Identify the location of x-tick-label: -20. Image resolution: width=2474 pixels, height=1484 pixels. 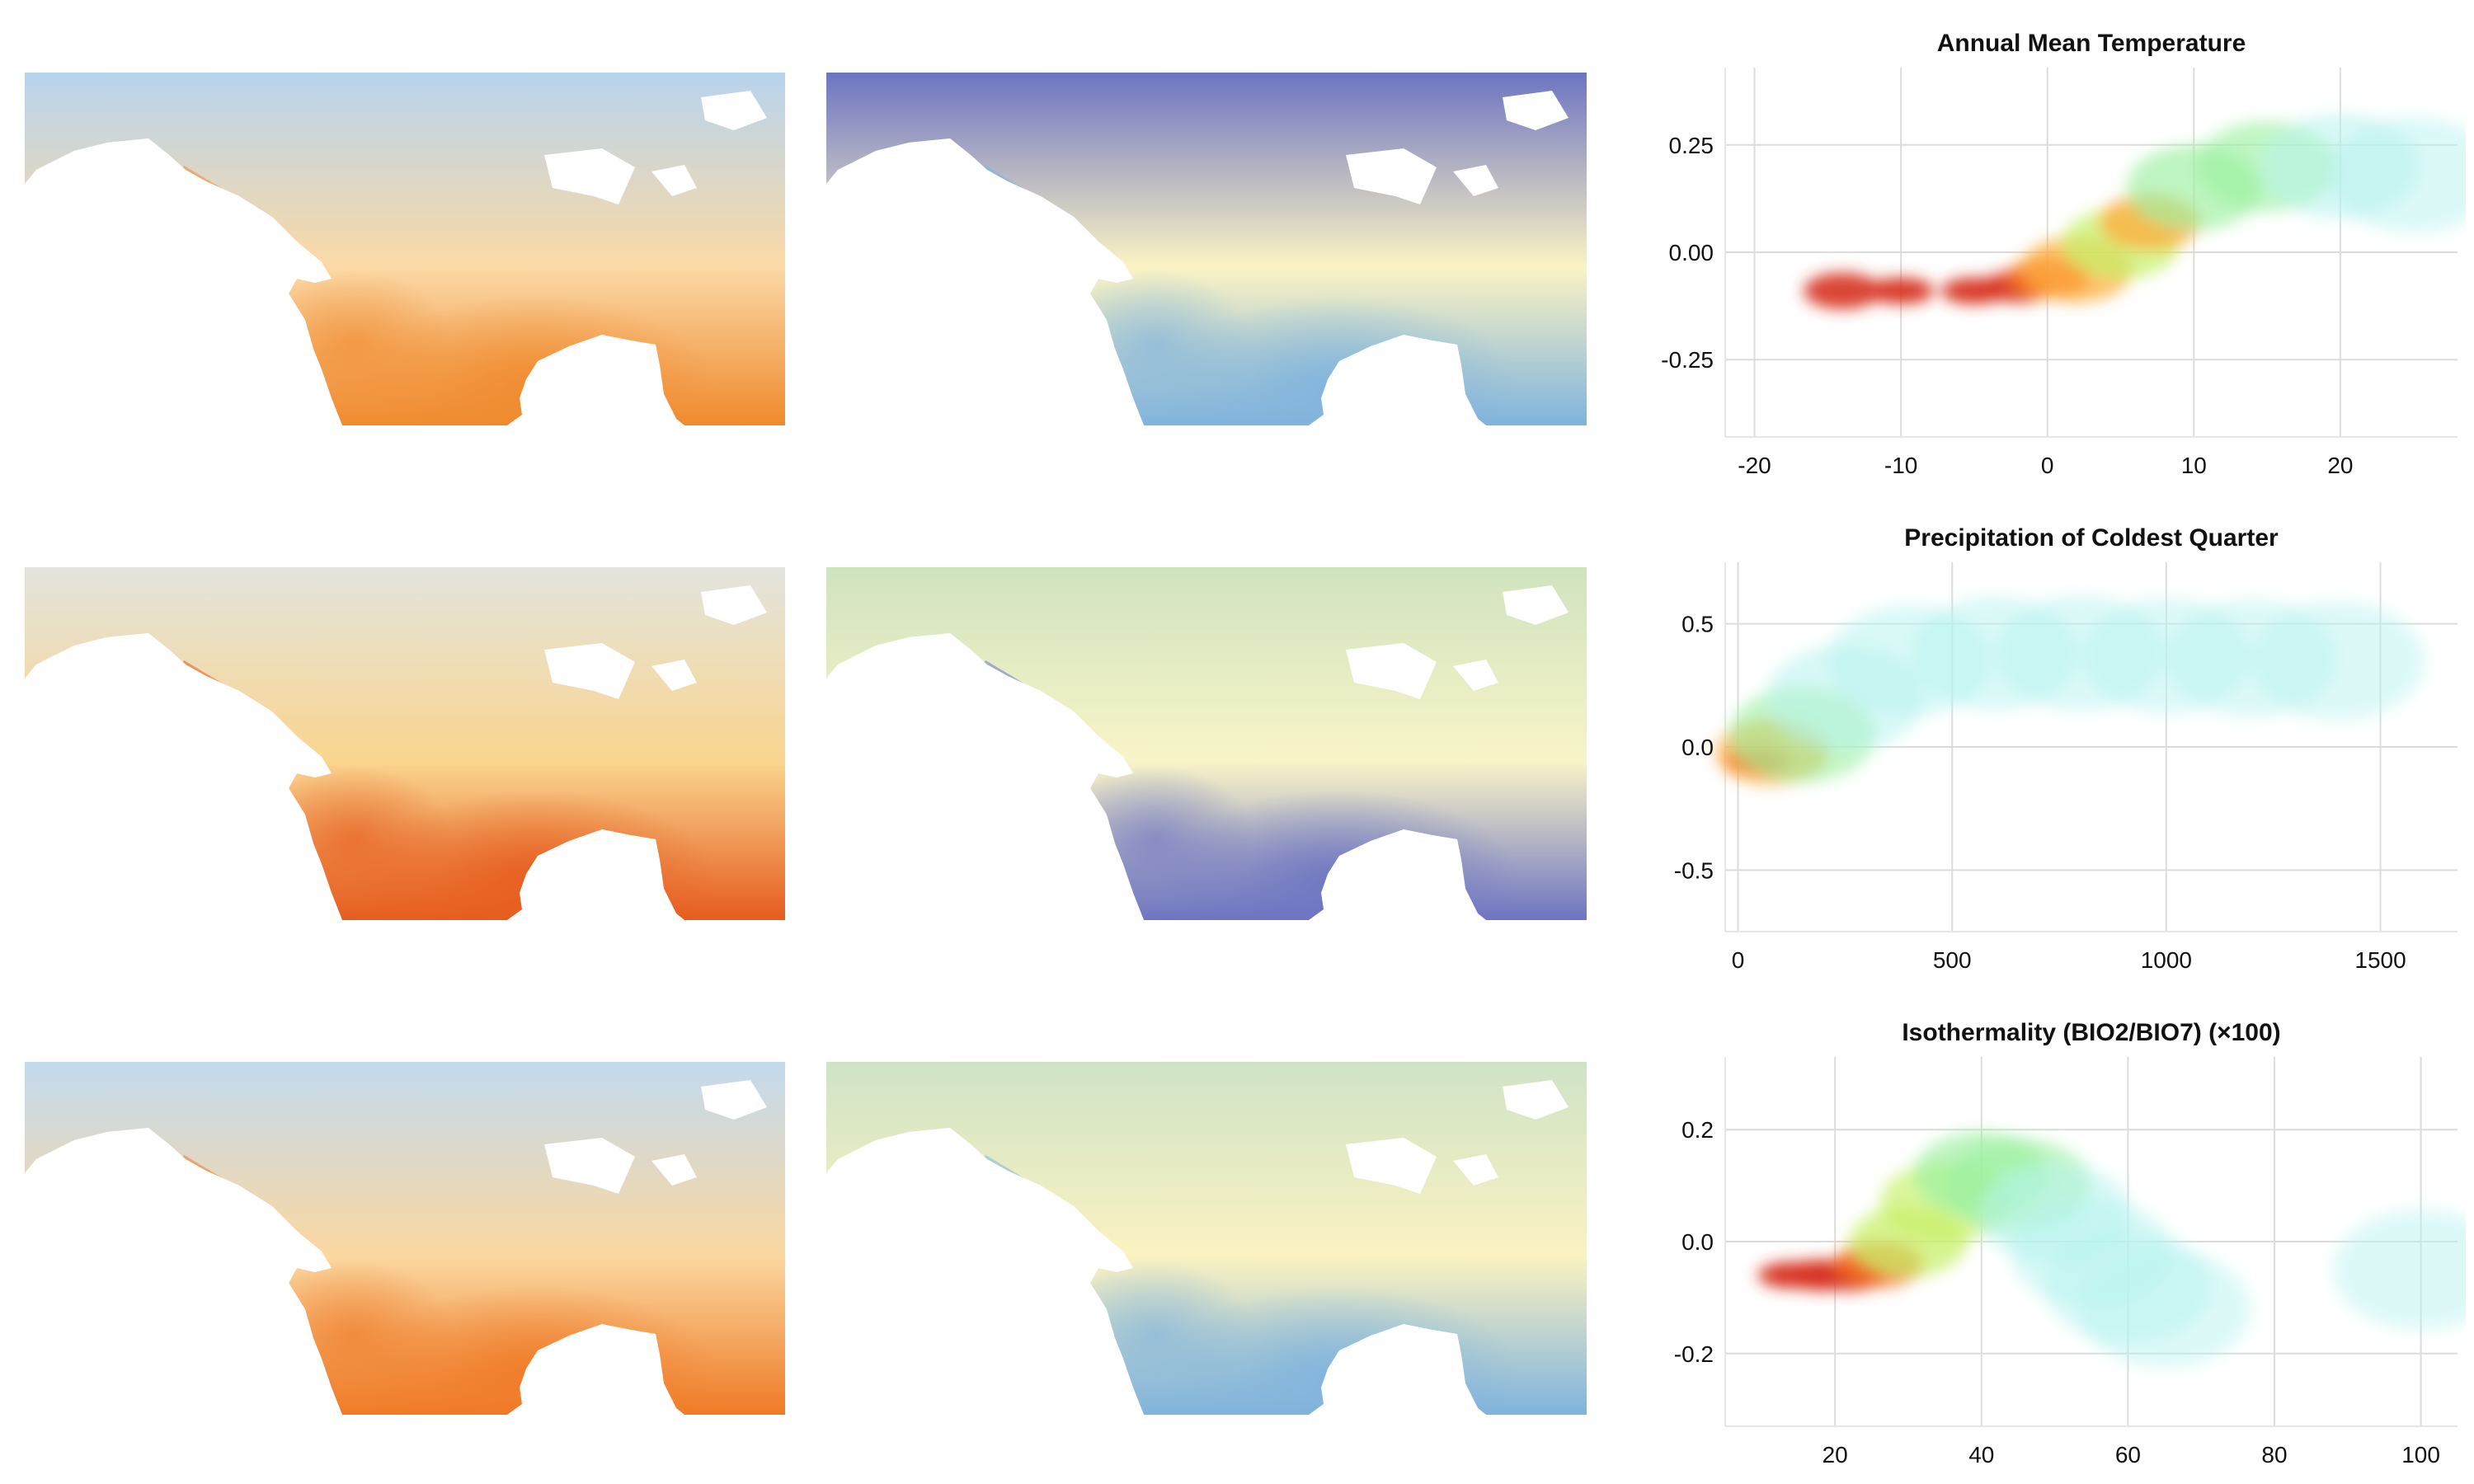
(1754, 465).